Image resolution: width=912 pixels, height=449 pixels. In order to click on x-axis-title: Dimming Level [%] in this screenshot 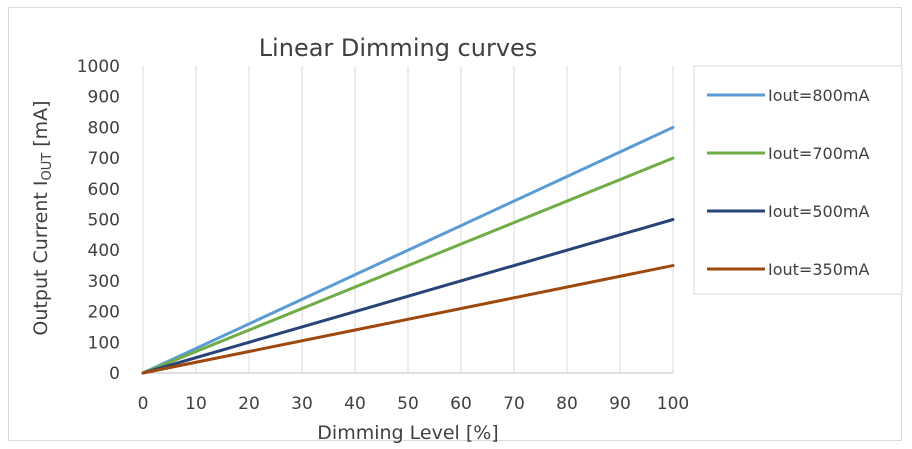, I will do `click(407, 433)`.